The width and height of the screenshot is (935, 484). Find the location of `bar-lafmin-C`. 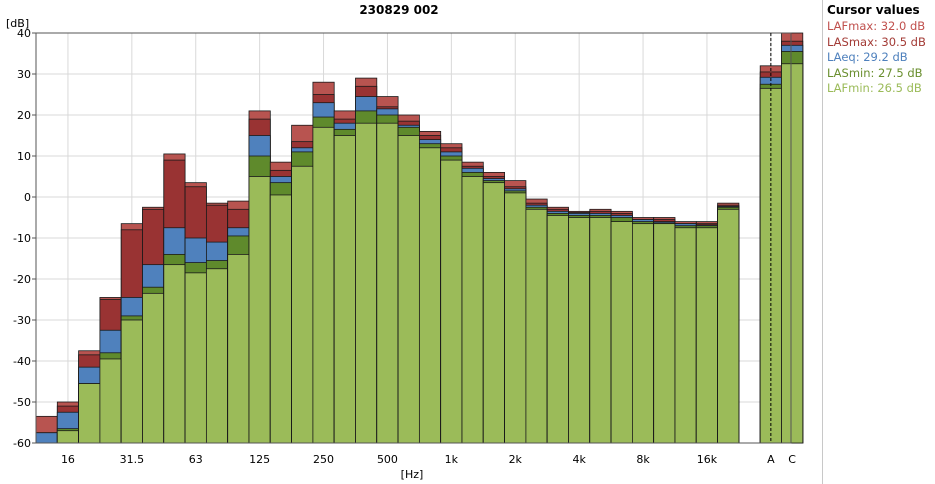

bar-lafmin-C is located at coordinates (792, 253).